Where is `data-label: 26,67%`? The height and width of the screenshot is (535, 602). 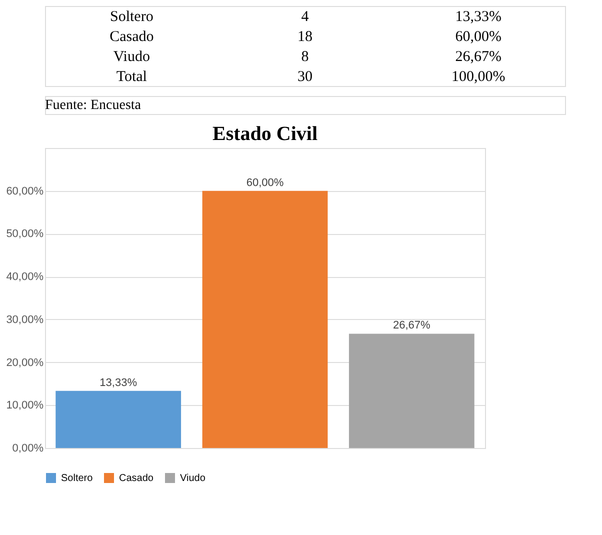
data-label: 26,67% is located at coordinates (412, 326).